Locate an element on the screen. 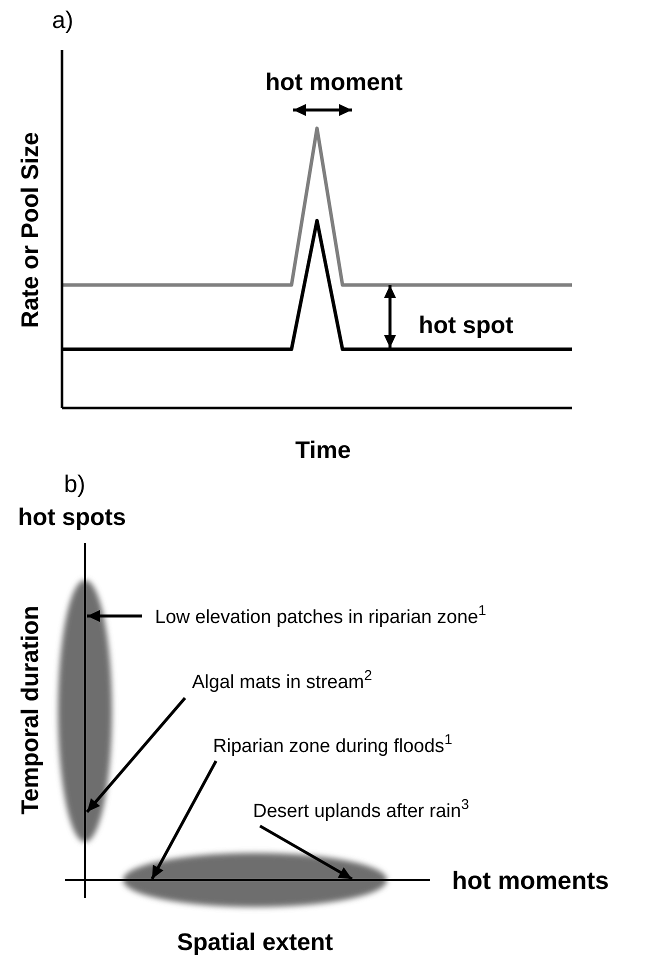 The image size is (661, 960). chart-title: a) is located at coordinates (63, 20).